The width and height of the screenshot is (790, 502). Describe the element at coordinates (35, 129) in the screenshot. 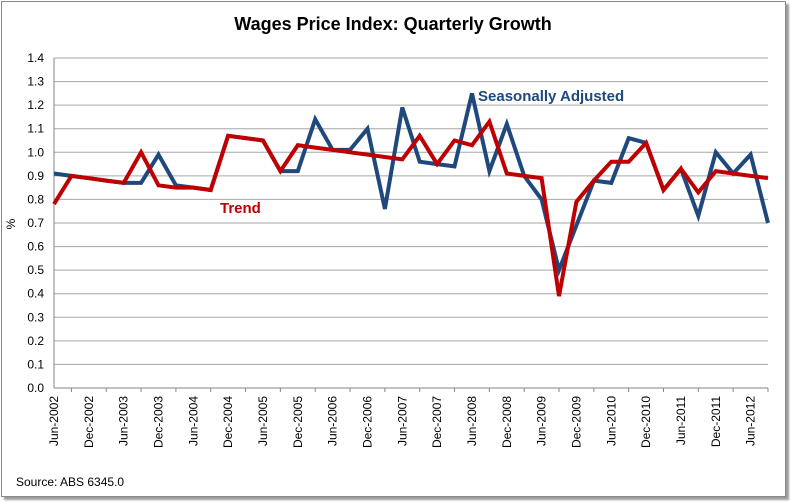

I see `y-tick-label: 1.1` at that location.